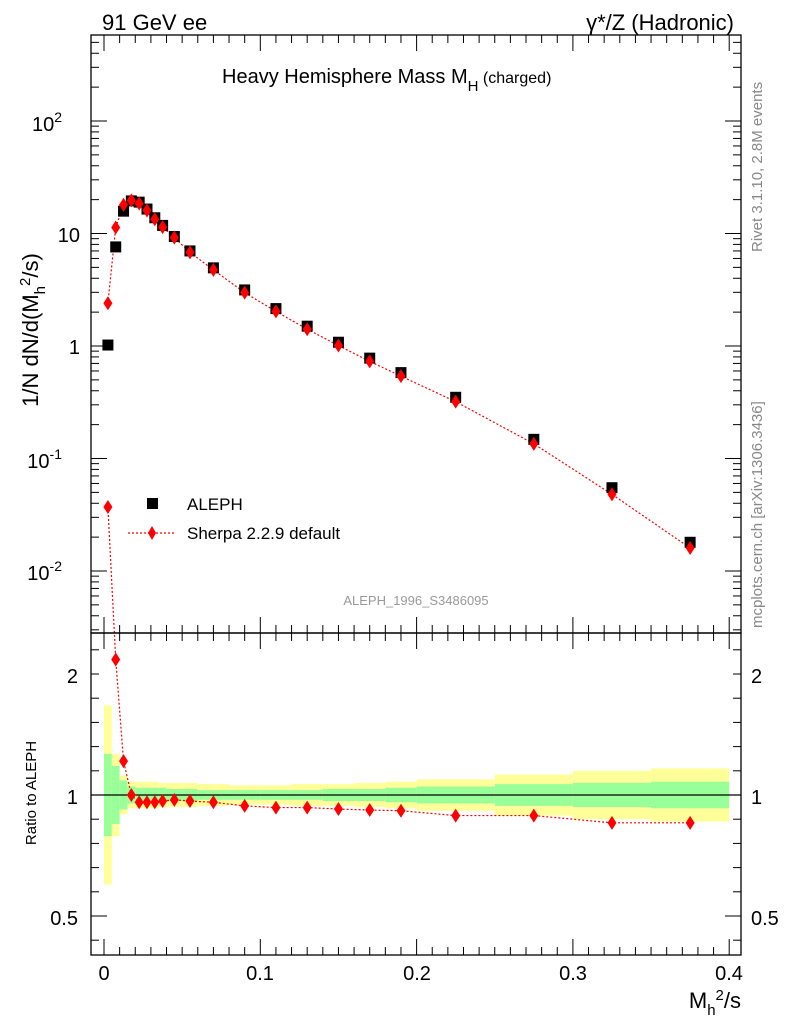 The image size is (786, 1024). Describe the element at coordinates (415, 600) in the screenshot. I see `watermark: ALEPH_1996_S3486095` at that location.